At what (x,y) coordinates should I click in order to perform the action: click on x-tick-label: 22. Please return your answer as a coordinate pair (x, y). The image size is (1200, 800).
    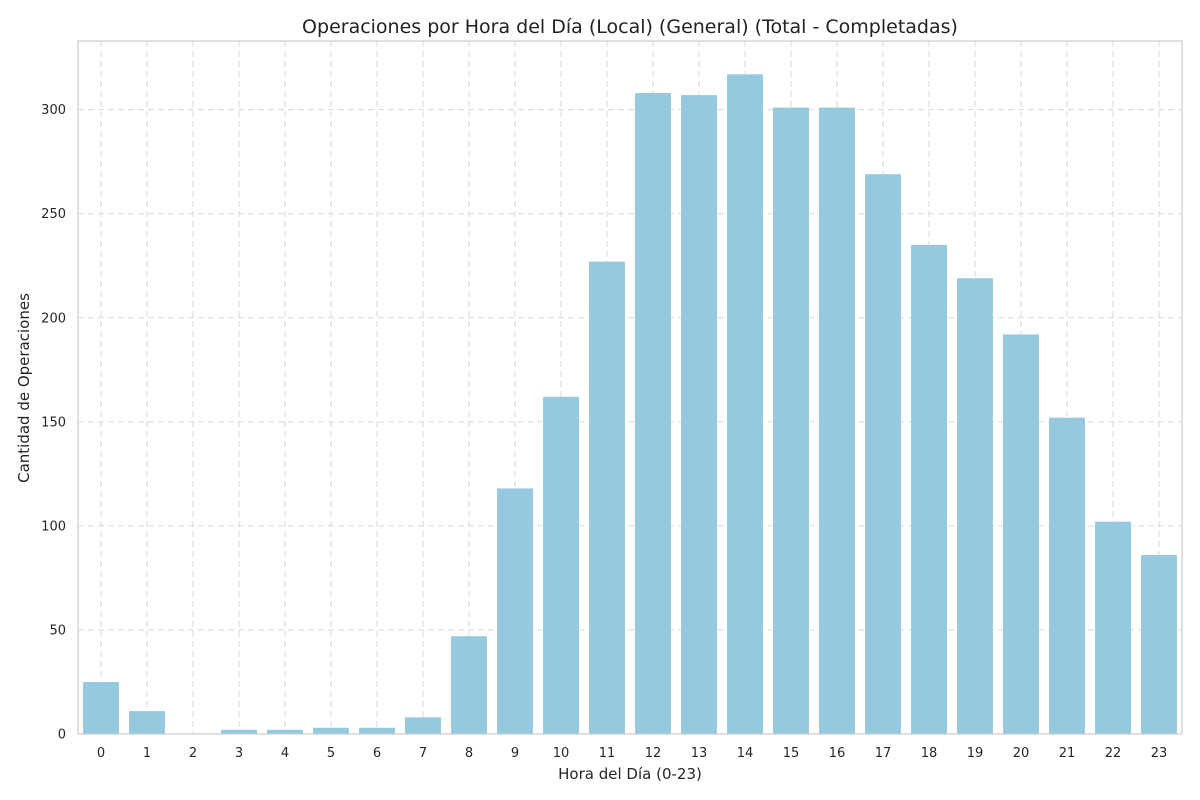
    Looking at the image, I should click on (1113, 753).